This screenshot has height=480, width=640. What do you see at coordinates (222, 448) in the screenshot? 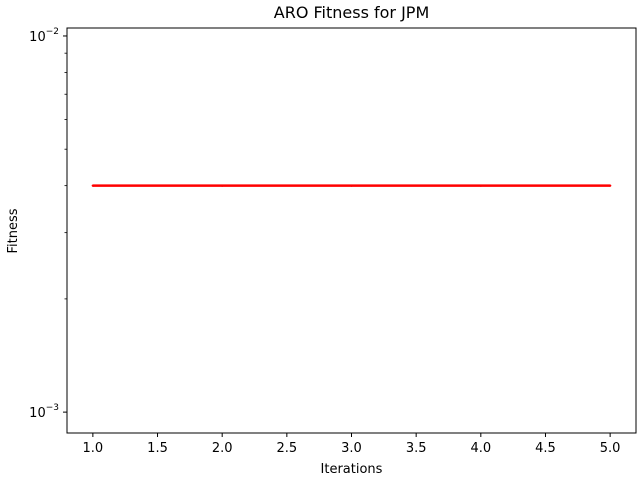
I see `x-tick-label: 2.0` at bounding box center [222, 448].